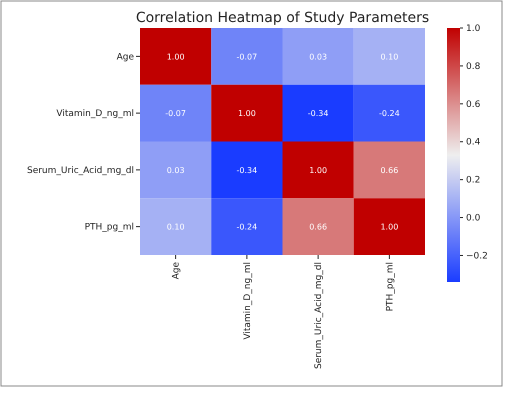 The width and height of the screenshot is (519, 407). Describe the element at coordinates (95, 114) in the screenshot. I see `y-tick-label: Vitamin_D_ng_ml` at that location.